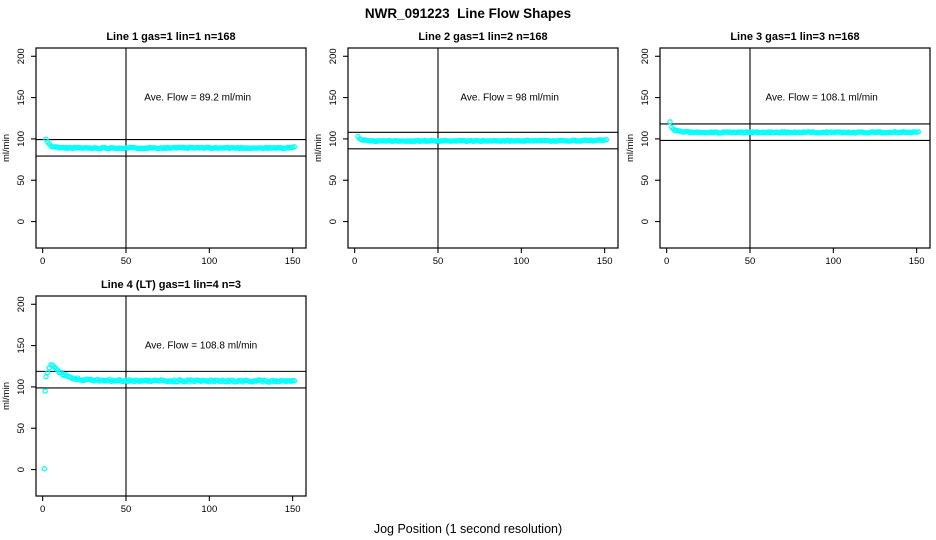  I want to click on panel-title: Line 3 gas=1 lin=3 n=168, so click(794, 37).